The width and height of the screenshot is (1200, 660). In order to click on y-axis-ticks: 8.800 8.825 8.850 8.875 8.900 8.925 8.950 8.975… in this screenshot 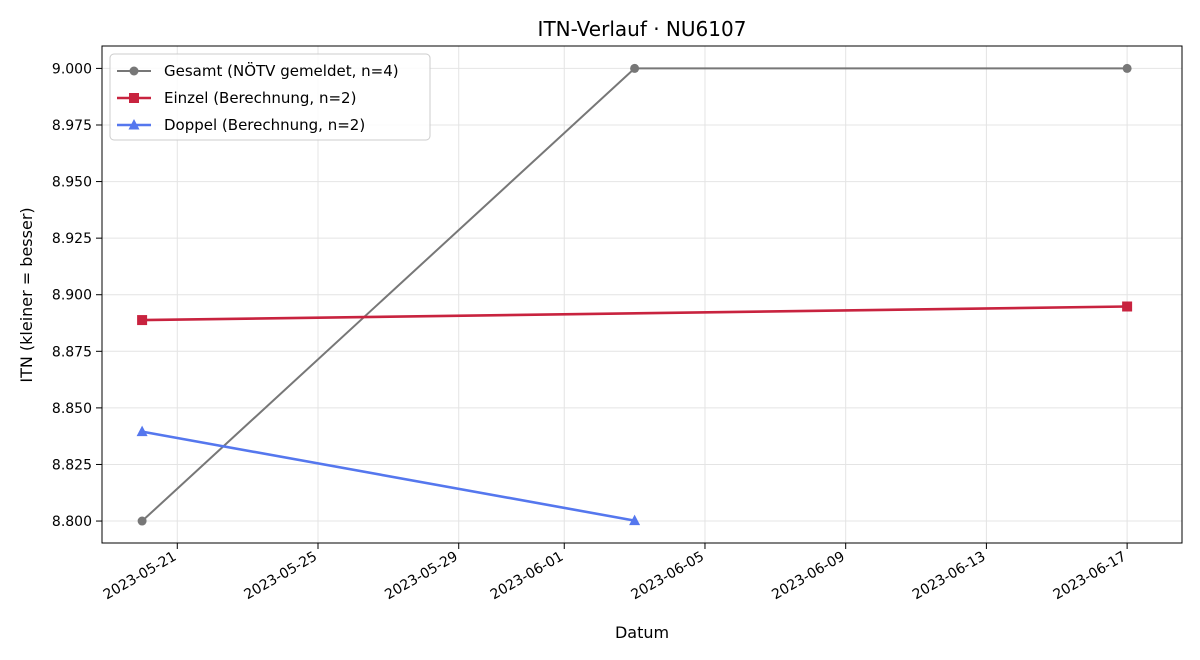, I will do `click(77, 295)`.